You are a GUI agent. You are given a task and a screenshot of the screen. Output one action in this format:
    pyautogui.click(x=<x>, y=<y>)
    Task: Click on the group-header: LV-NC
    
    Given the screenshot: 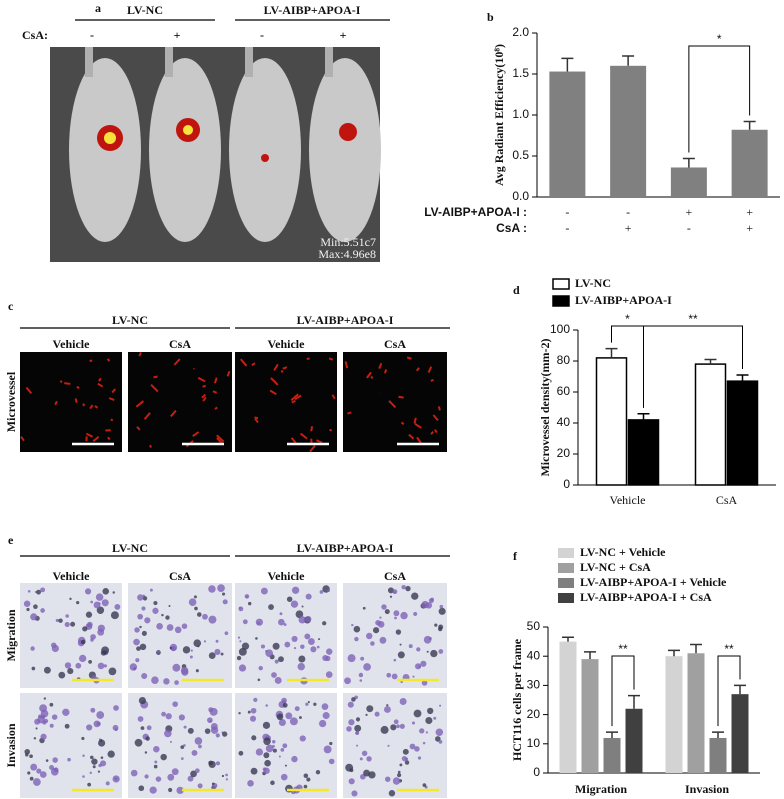 What is the action you would take?
    pyautogui.click(x=145, y=10)
    